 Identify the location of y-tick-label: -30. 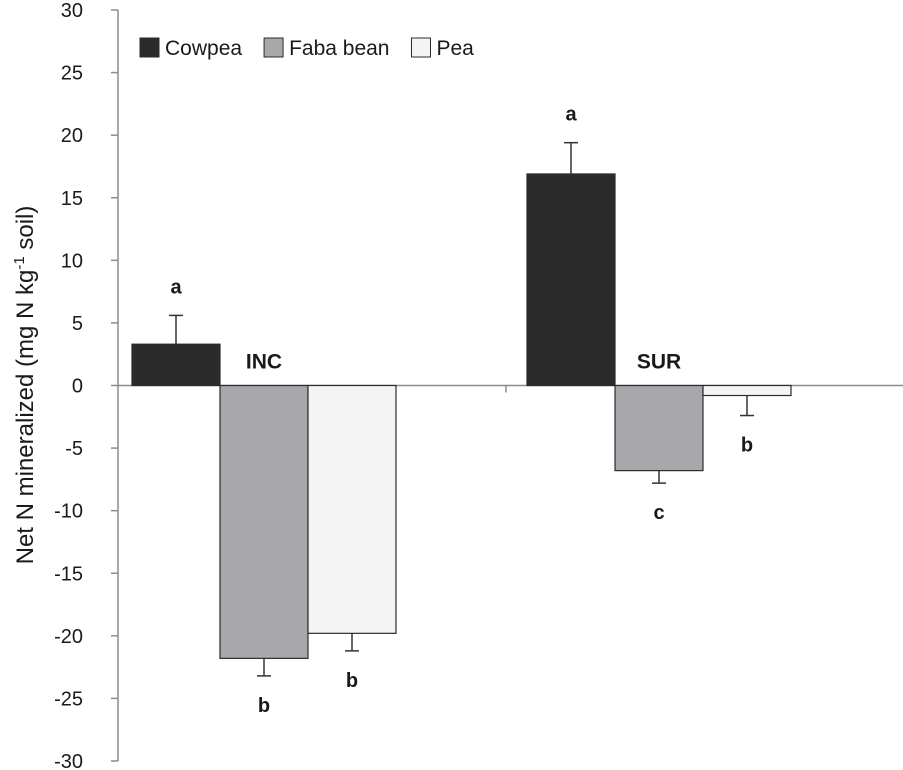
(68, 760).